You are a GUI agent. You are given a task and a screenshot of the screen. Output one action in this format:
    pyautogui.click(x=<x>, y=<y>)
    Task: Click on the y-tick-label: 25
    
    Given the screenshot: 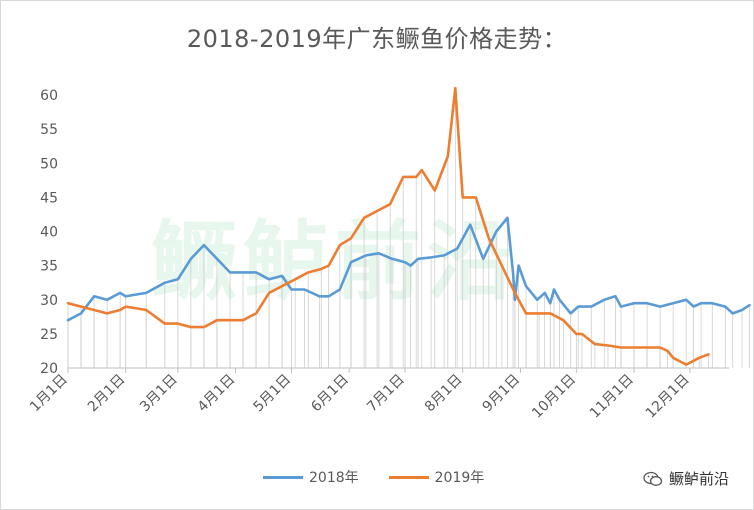 What is the action you would take?
    pyautogui.click(x=49, y=335)
    